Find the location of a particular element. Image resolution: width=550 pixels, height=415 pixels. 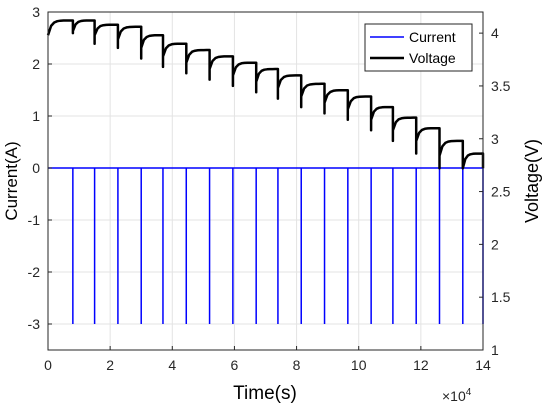

x-tick-label: 8 is located at coordinates (297, 365).